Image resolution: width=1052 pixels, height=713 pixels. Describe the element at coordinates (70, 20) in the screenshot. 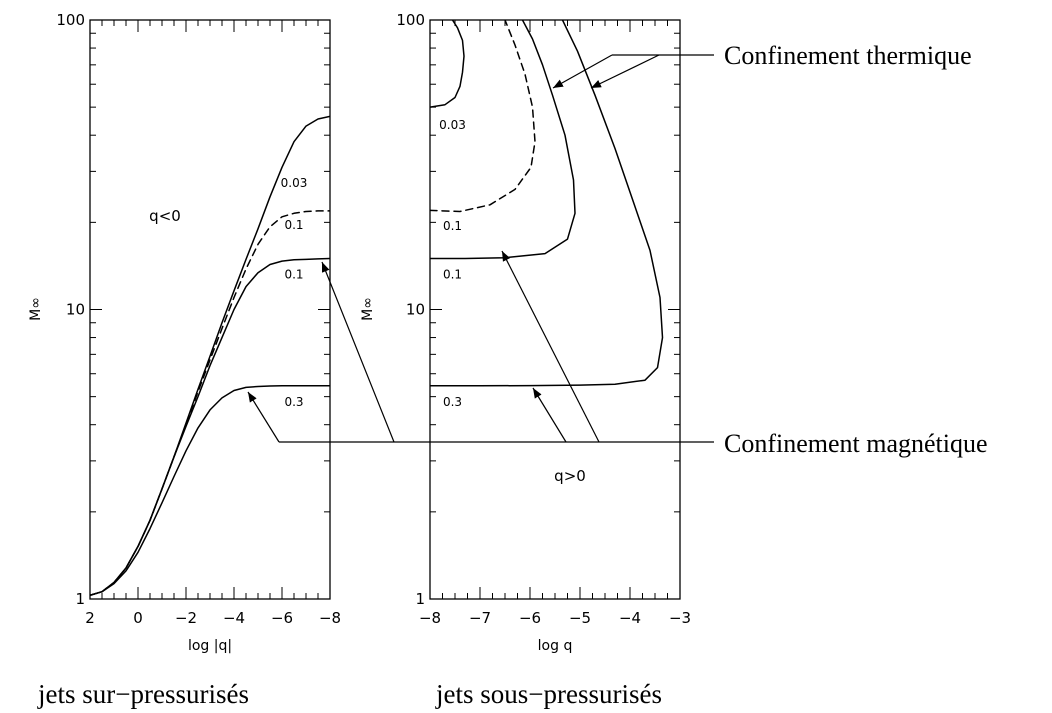

I see `left-y-tick-label: 100` at that location.